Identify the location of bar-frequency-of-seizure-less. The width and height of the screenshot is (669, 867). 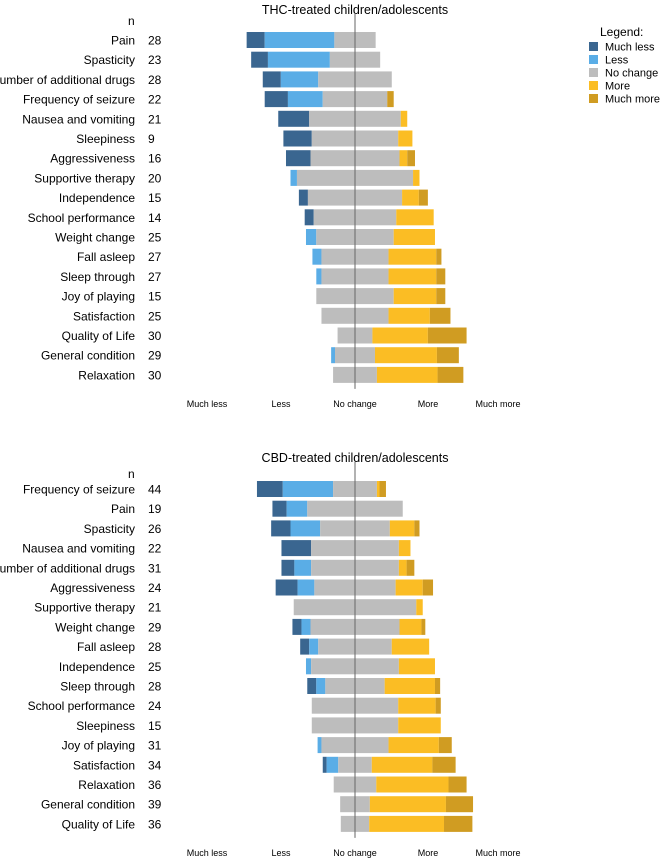
(305, 99).